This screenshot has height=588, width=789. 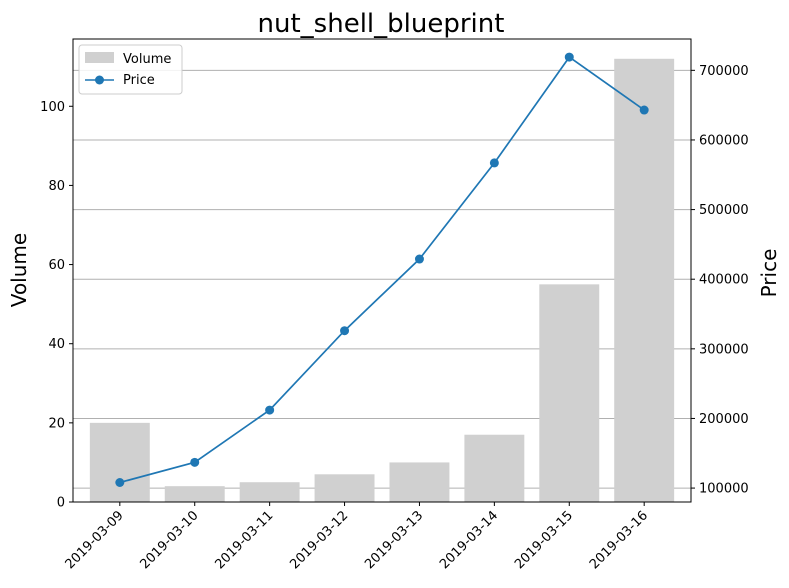 What do you see at coordinates (724, 140) in the screenshot?
I see `right-tick-label: 600000` at bounding box center [724, 140].